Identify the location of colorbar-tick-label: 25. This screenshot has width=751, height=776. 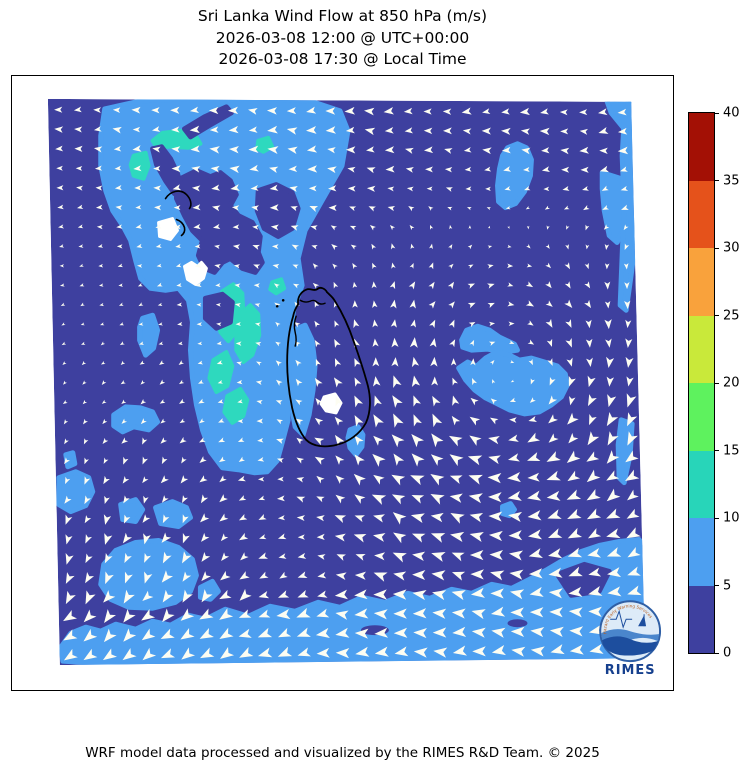
(731, 315).